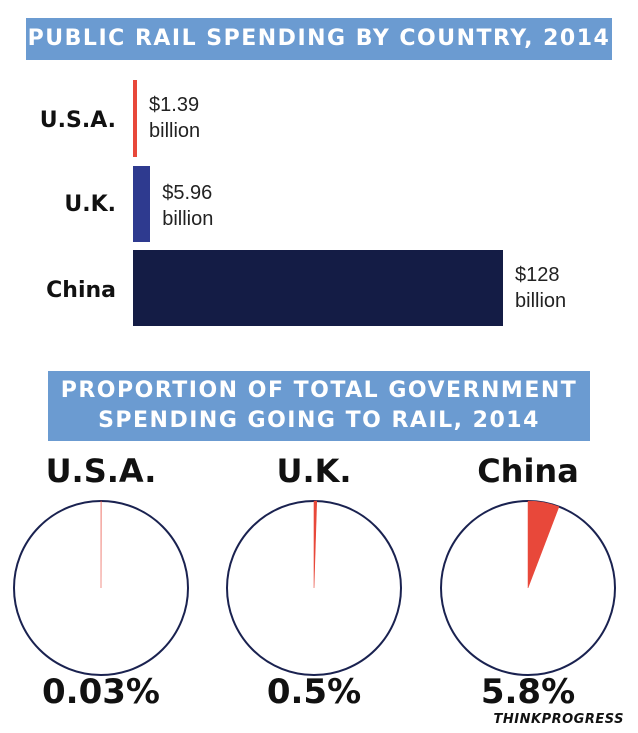 This screenshot has height=733, width=638. What do you see at coordinates (135, 118) in the screenshot?
I see `bar-usa` at bounding box center [135, 118].